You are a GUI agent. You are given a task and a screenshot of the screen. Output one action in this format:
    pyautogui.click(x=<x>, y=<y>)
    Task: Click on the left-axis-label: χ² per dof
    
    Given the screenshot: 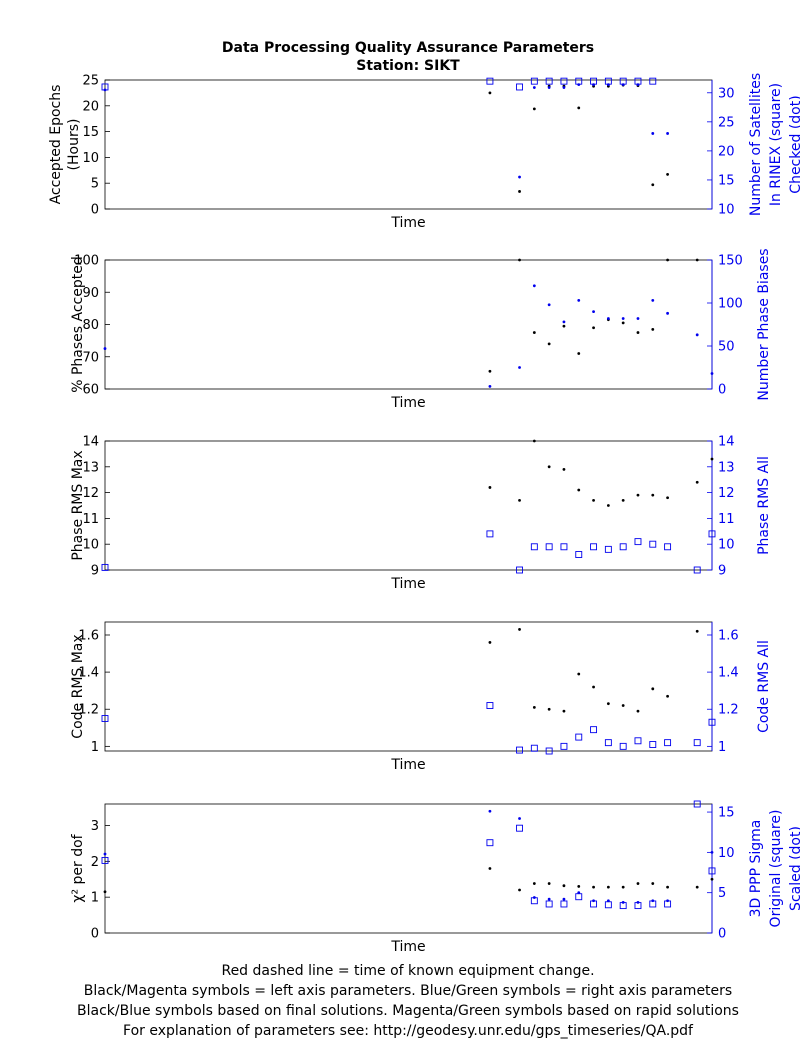 What is the action you would take?
    pyautogui.click(x=78, y=867)
    